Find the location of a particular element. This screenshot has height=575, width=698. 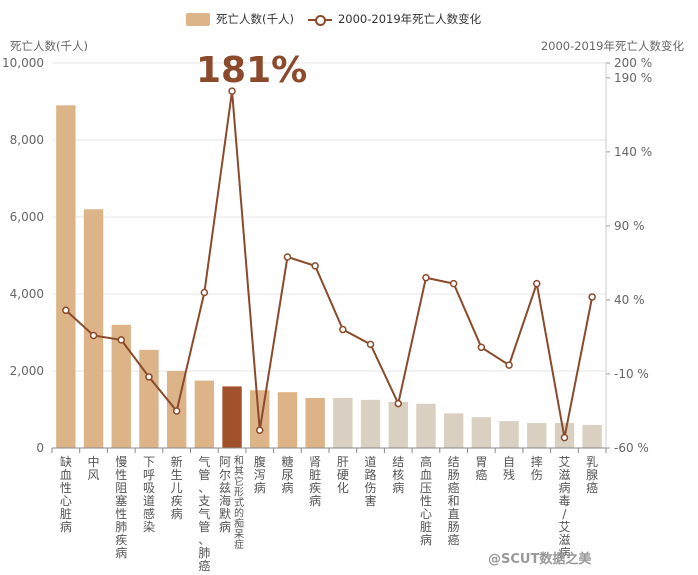

right-axis-tick: 140 % is located at coordinates (633, 152).